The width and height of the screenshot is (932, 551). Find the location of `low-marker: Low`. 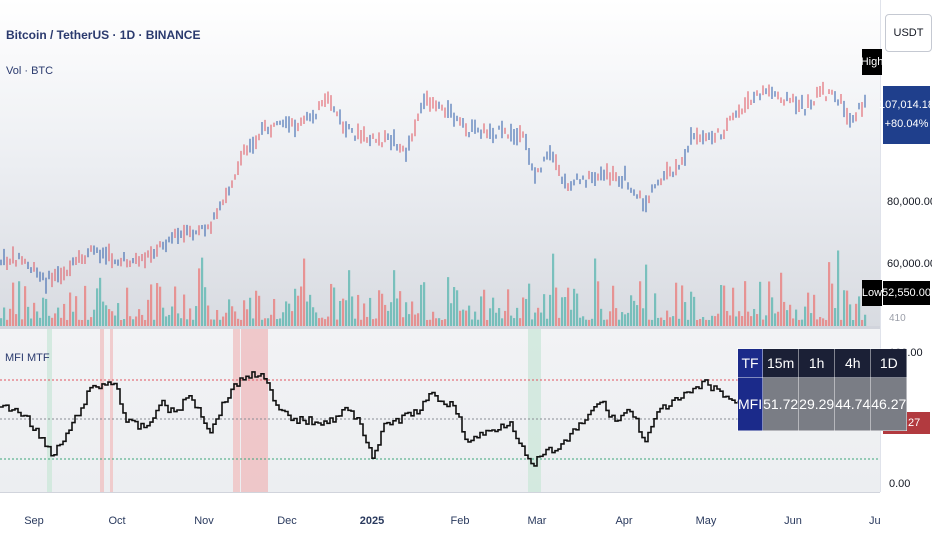

low-marker: Low is located at coordinates (872, 293).